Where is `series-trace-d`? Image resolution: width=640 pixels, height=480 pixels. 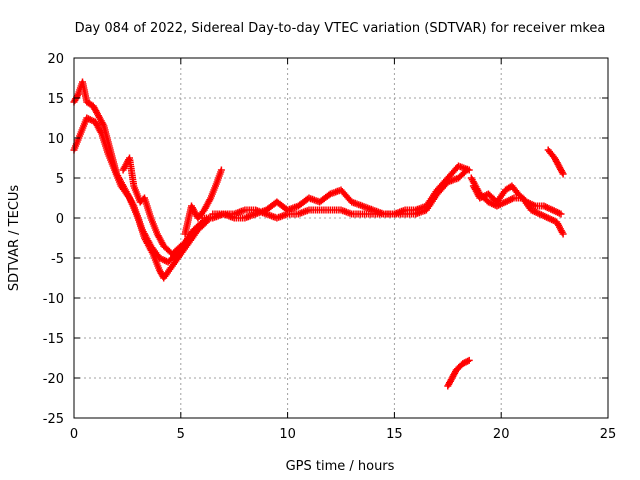 series-trace-d is located at coordinates (203, 202).